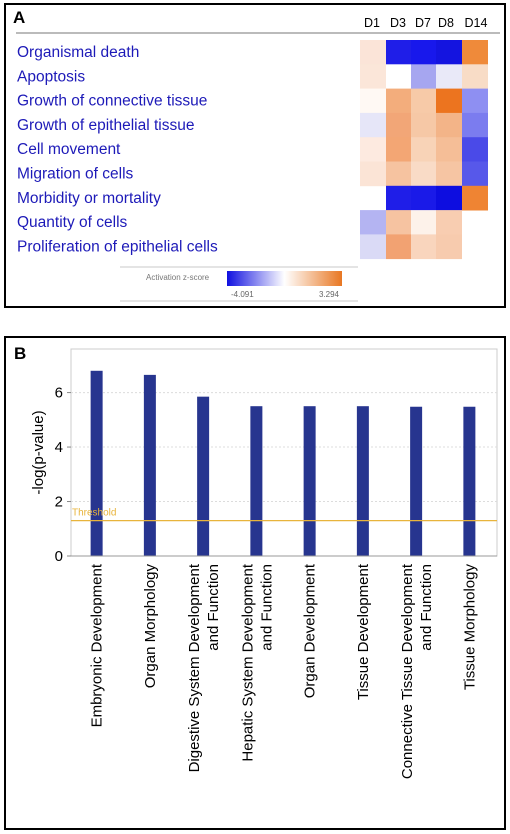  What do you see at coordinates (20, 353) in the screenshot?
I see `panel-b-letter: B` at bounding box center [20, 353].